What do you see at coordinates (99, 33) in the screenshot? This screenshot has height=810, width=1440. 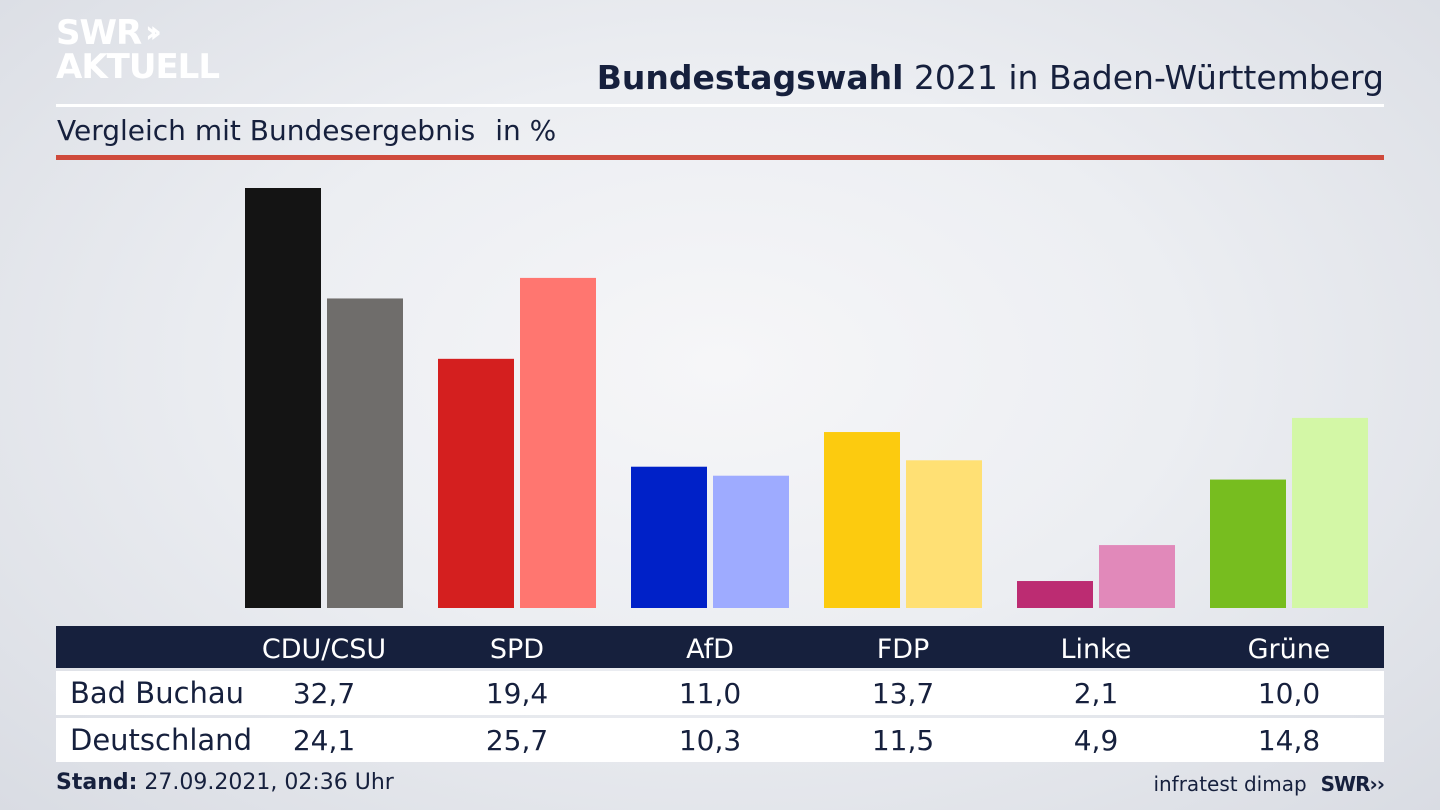 I see `logo-swr-text: SWR` at bounding box center [99, 33].